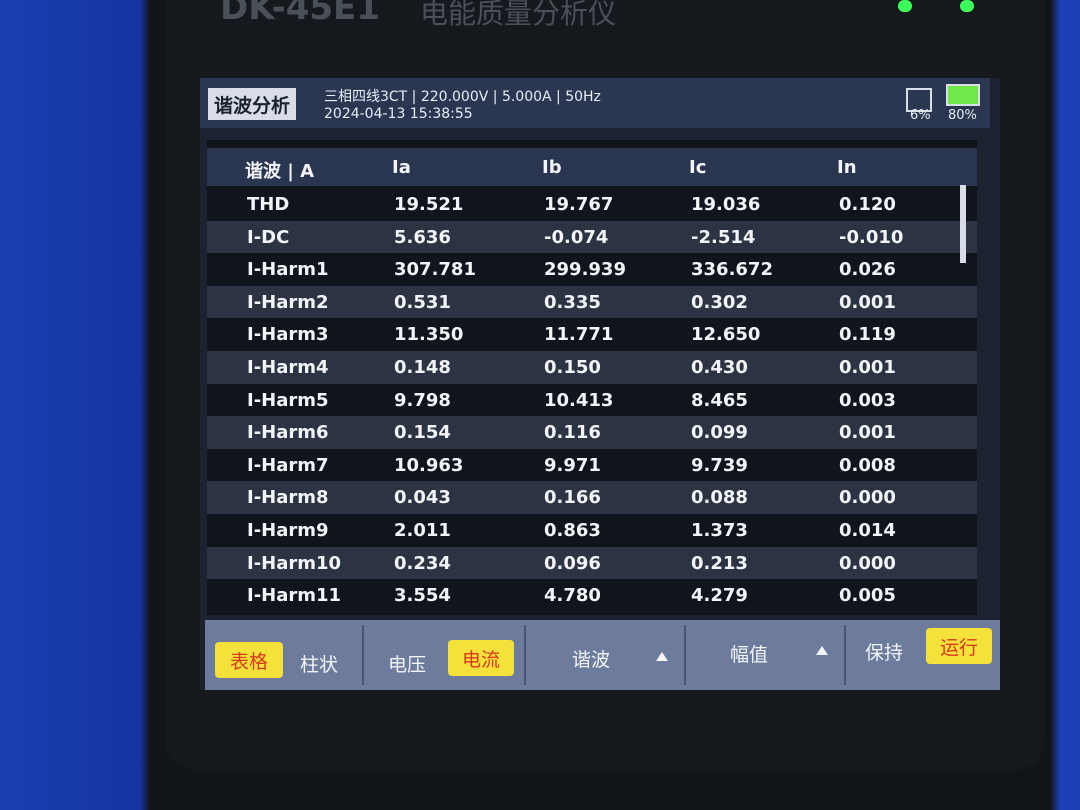 The height and width of the screenshot is (810, 1080). What do you see at coordinates (572, 367) in the screenshot?
I see `cell-value: 0.150` at bounding box center [572, 367].